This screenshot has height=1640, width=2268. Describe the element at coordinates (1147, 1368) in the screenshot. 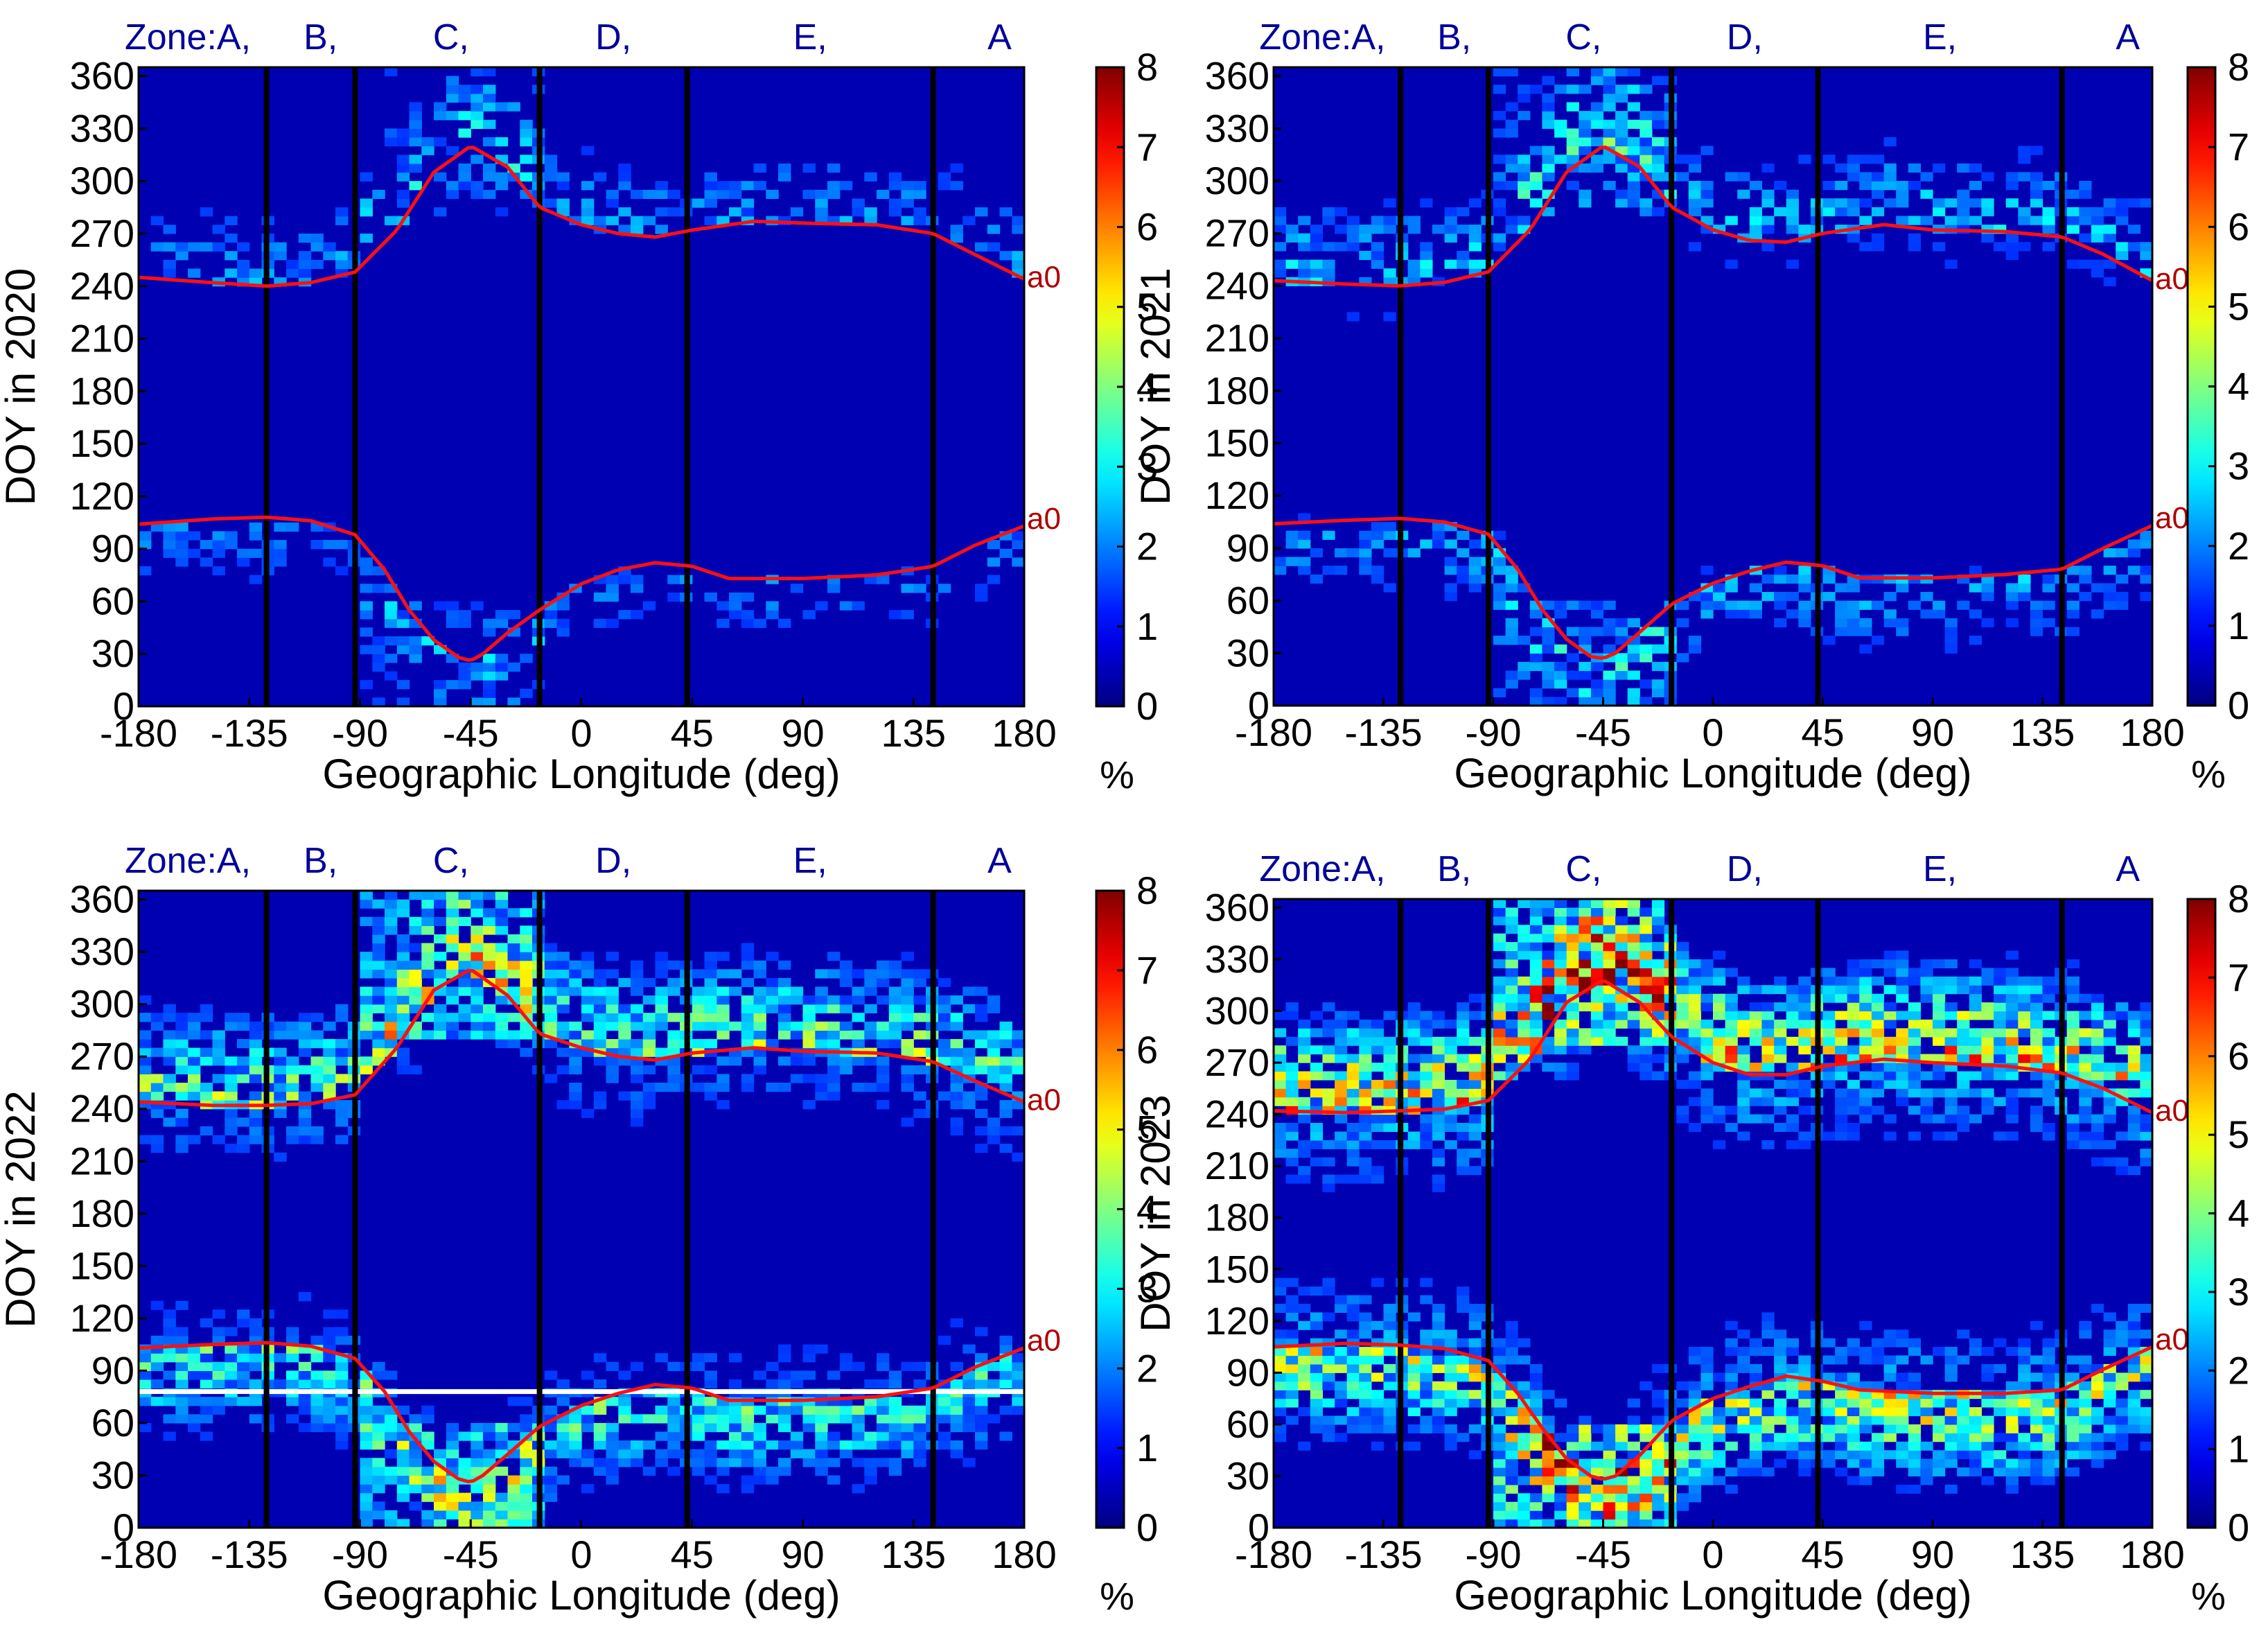

I see `colorbar-tick-label: 2` at that location.